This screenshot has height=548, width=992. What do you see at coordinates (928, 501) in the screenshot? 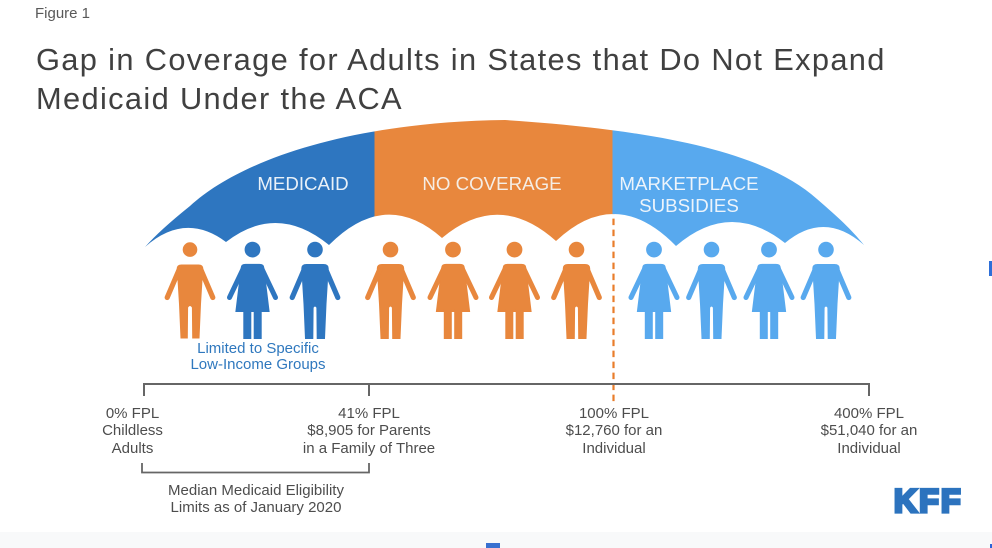
I see `svg-text: KFF` at bounding box center [928, 501].